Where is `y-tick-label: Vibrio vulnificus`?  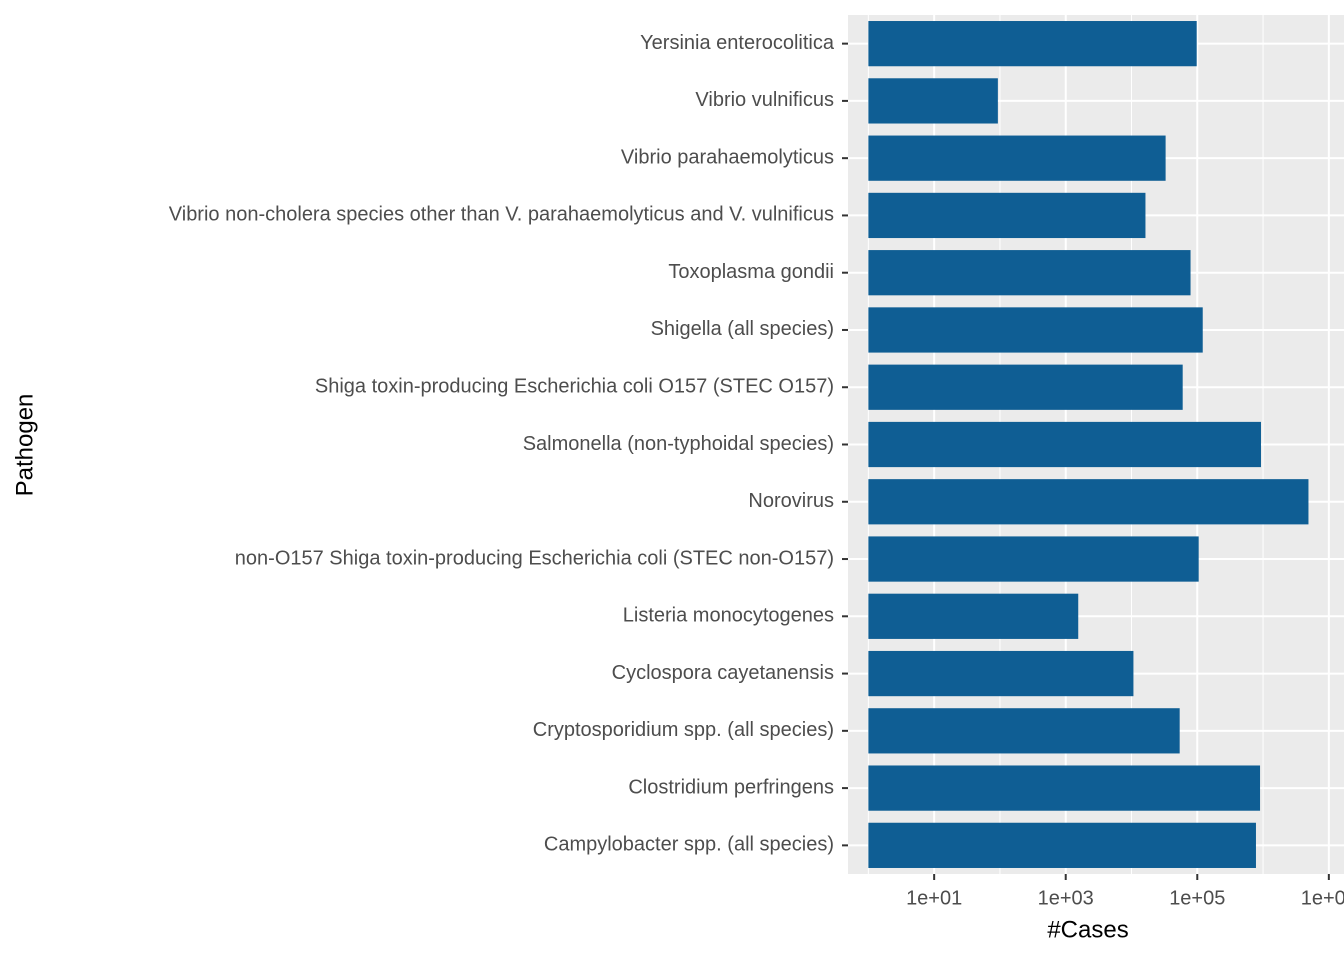 y-tick-label: Vibrio vulnificus is located at coordinates (764, 100).